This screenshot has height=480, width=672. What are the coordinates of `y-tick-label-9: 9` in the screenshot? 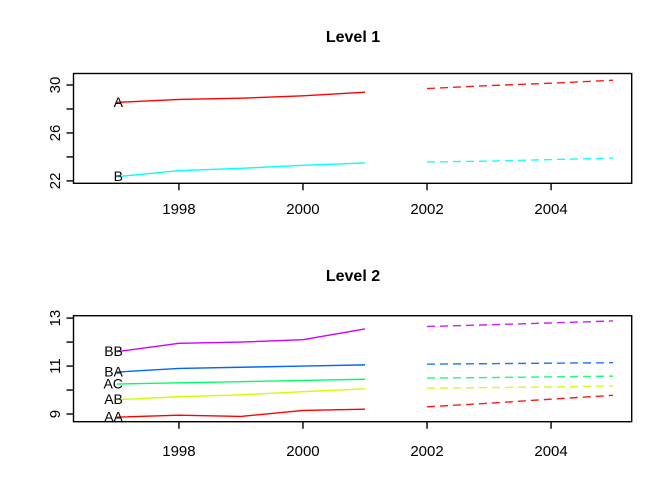 It's located at (55, 414).